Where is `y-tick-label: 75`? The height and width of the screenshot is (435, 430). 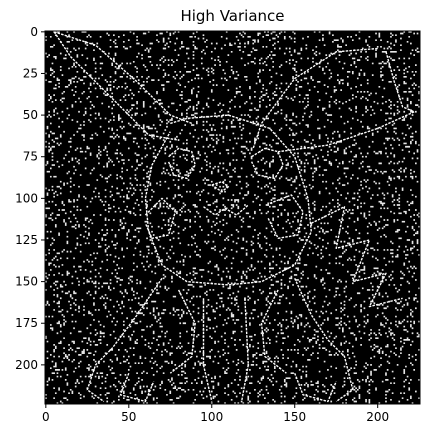 y-tick-label: 75 is located at coordinates (30, 157).